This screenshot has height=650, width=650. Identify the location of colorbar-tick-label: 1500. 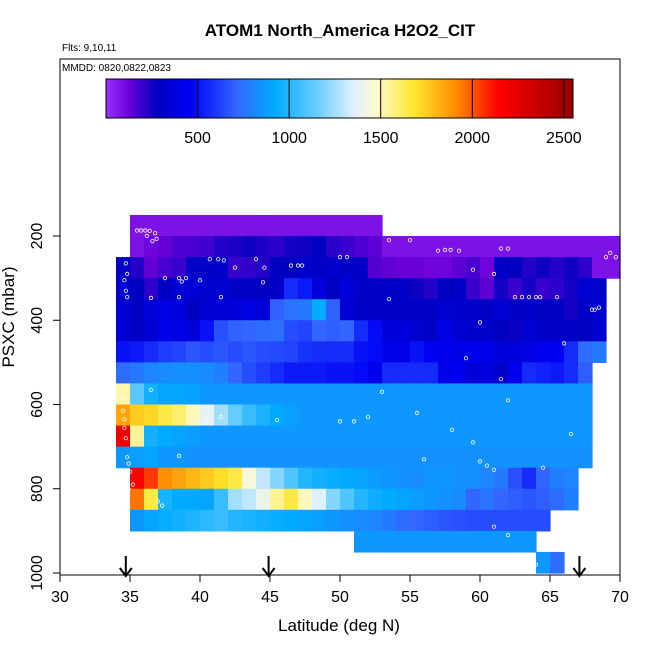
(381, 138).